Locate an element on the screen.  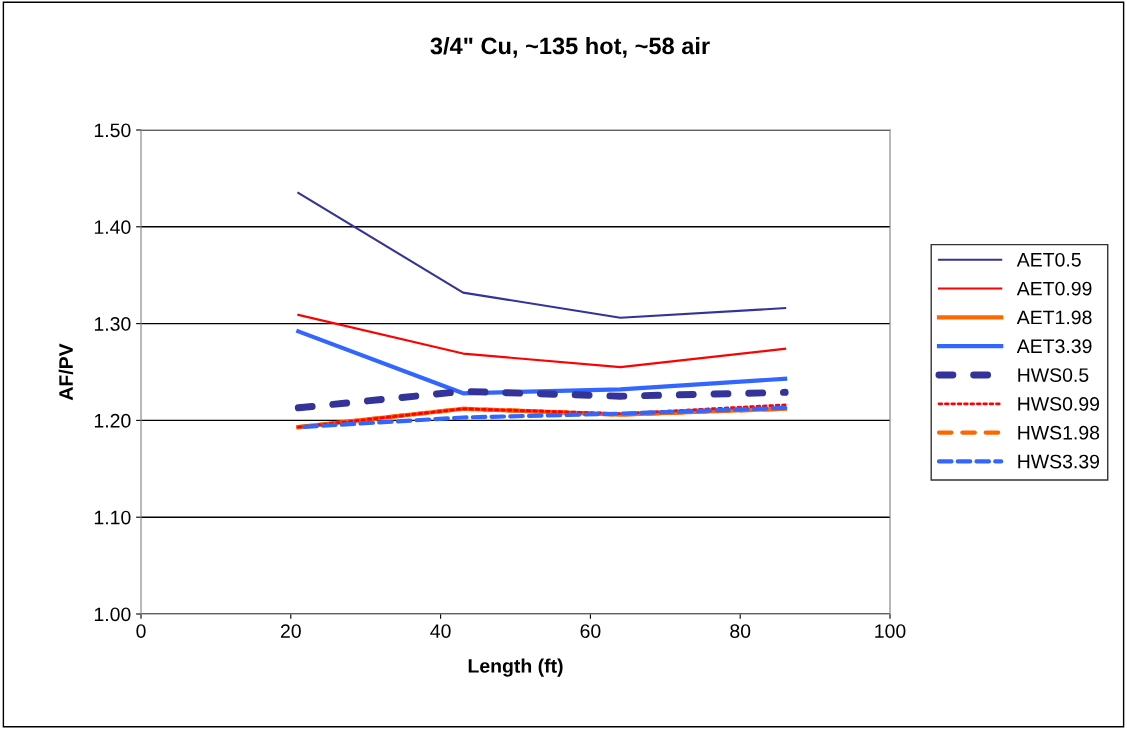
y-tick-label: 1.00 is located at coordinates (112, 614).